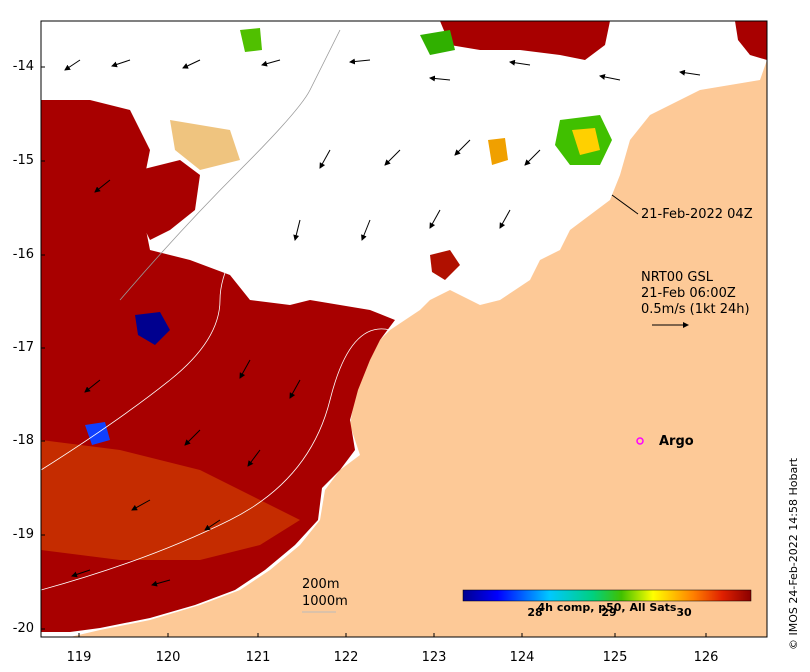 Image resolution: width=810 pixels, height=672 pixels. Describe the element at coordinates (170, 200) in the screenshot. I see `sst-warm-patch` at that location.